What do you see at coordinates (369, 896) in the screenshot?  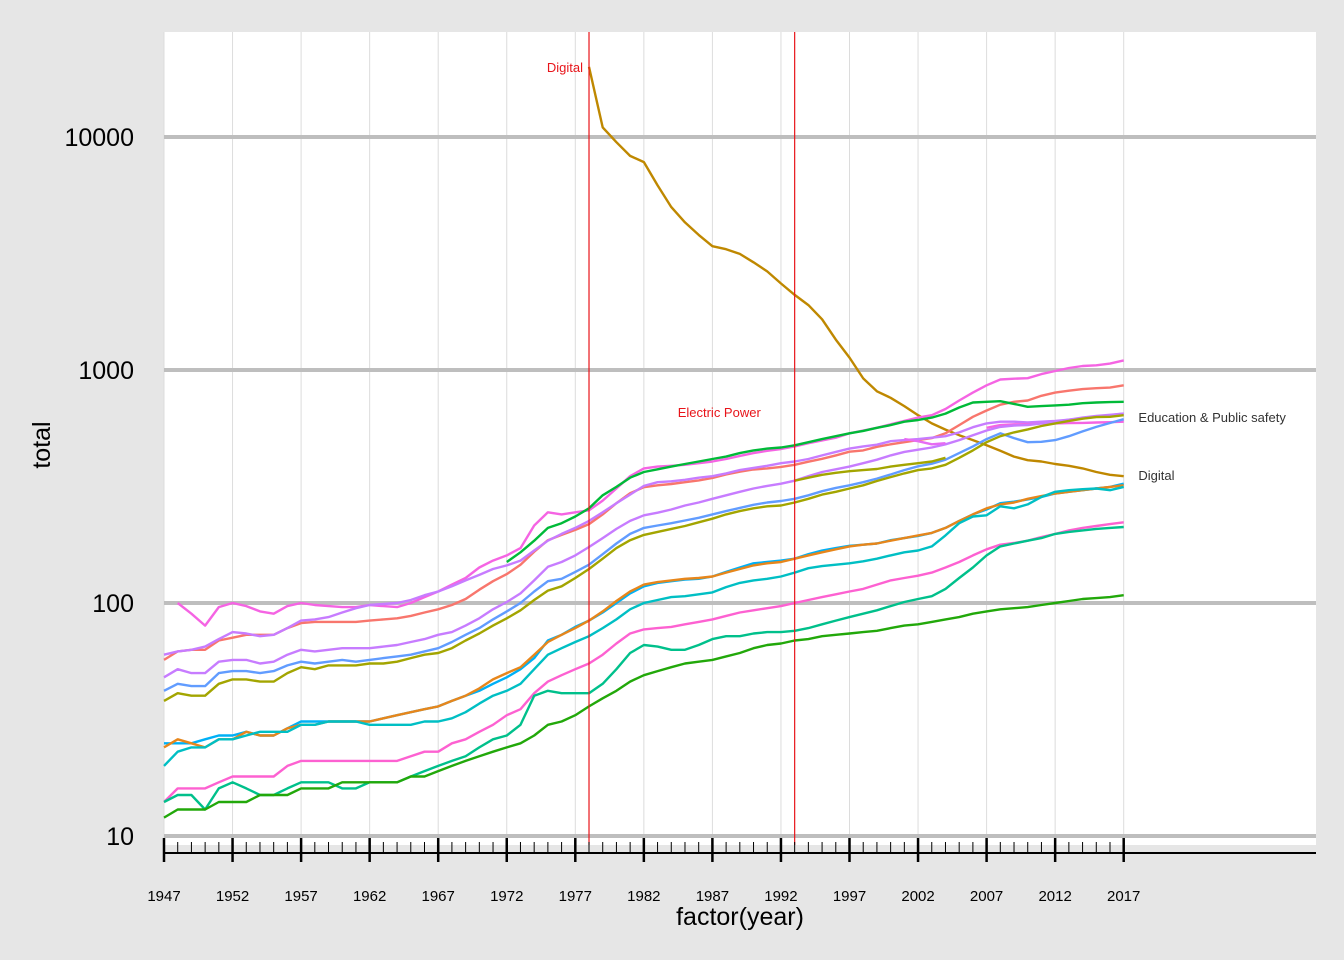 I see `x-tick-label: 1962` at bounding box center [369, 896].